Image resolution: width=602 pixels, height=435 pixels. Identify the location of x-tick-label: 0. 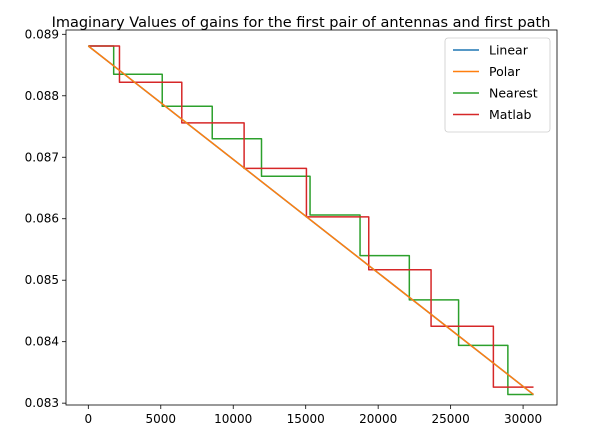
(88, 419).